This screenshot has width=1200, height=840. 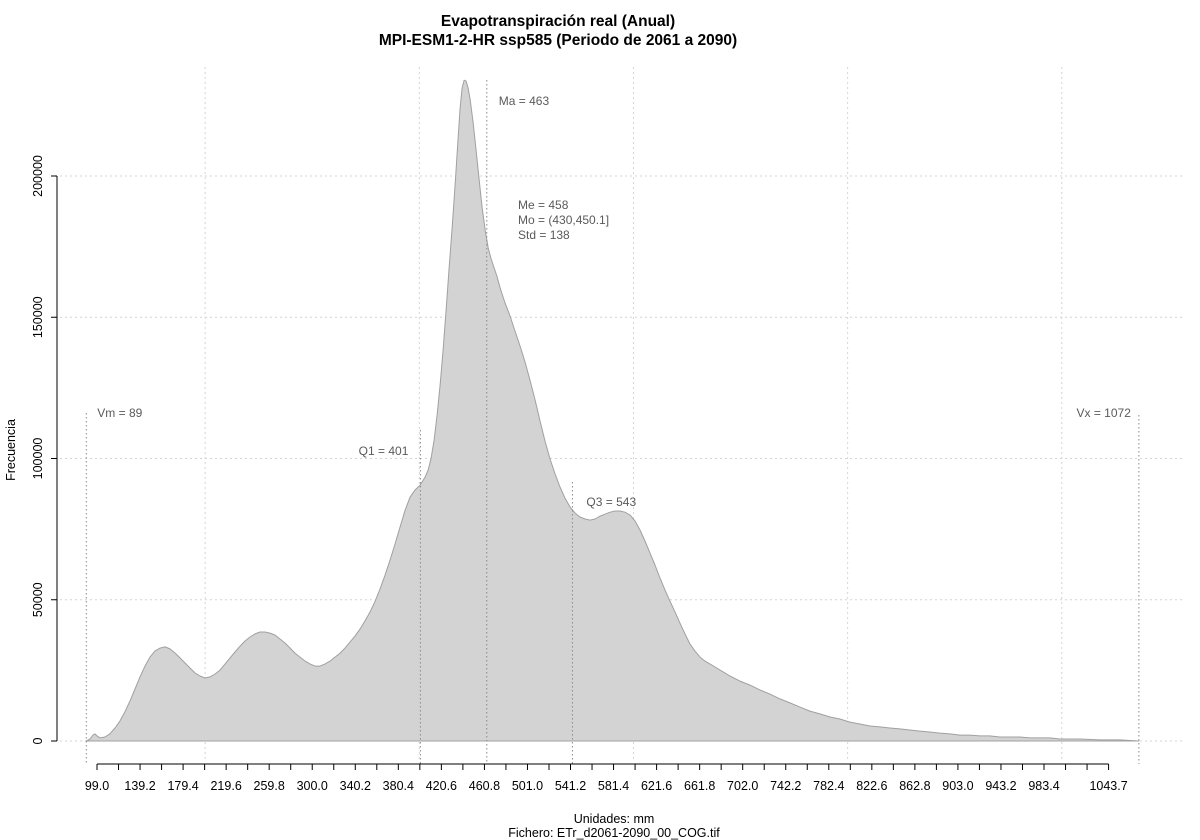 I want to click on x-tick-label: 179.4, so click(x=182, y=786).